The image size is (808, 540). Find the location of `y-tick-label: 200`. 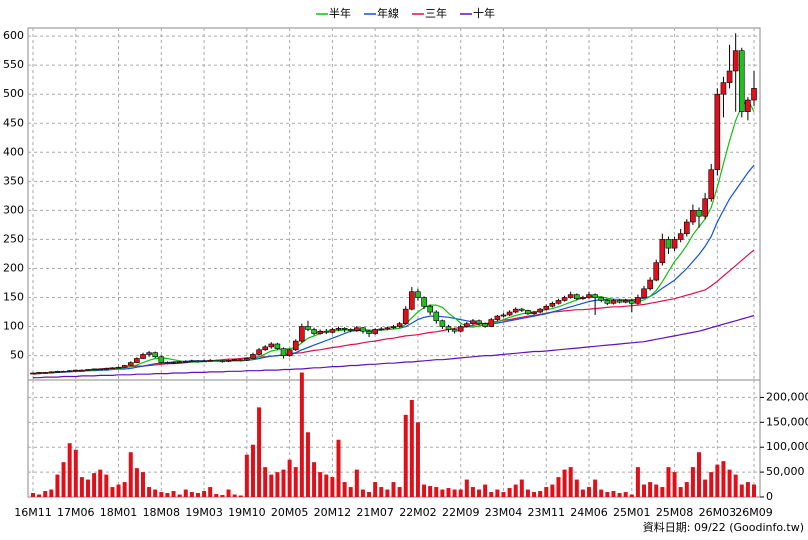

y-tick-label: 200 is located at coordinates (13, 267).